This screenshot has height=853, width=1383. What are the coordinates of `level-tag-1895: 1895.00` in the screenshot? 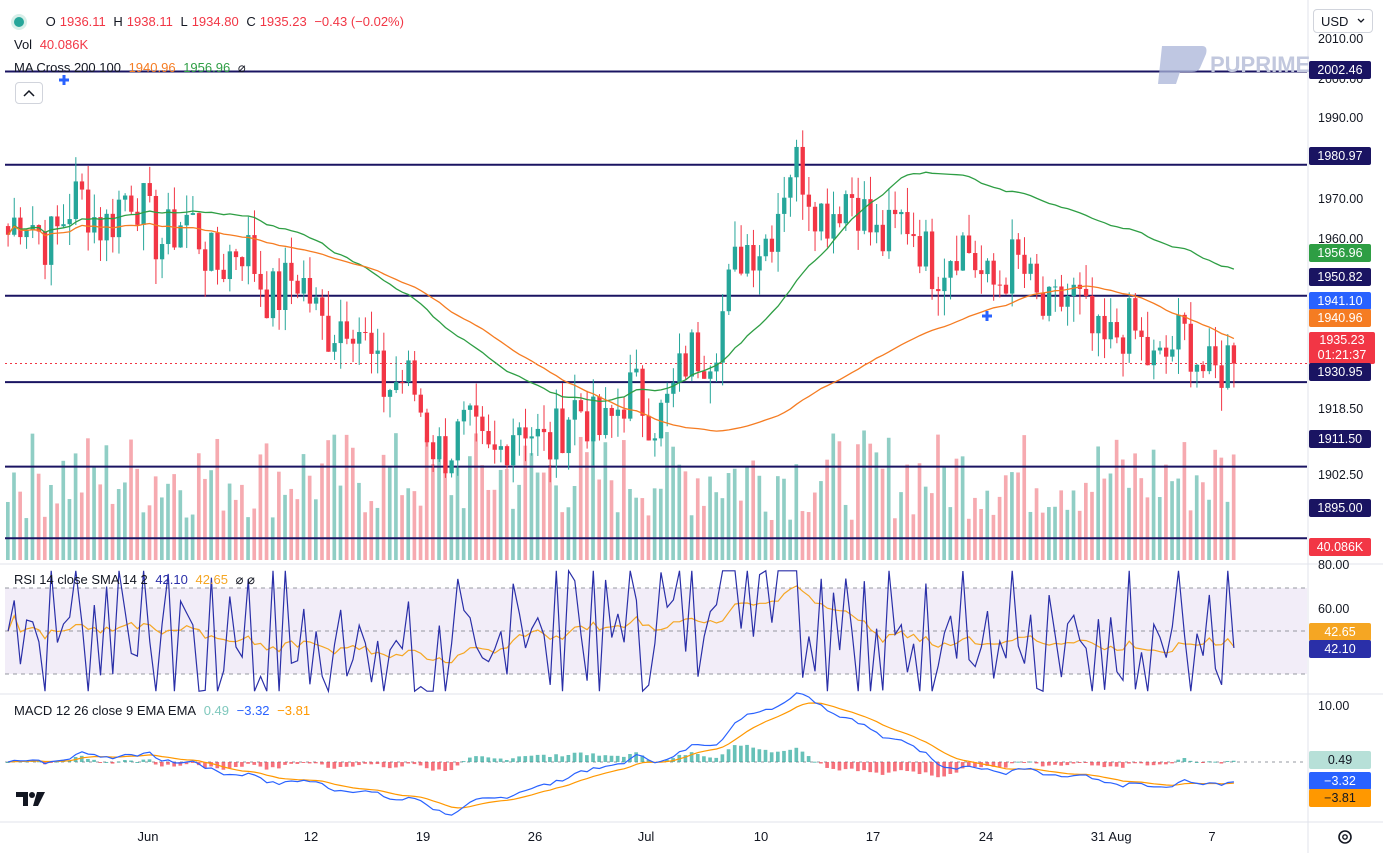 It's located at (1340, 508).